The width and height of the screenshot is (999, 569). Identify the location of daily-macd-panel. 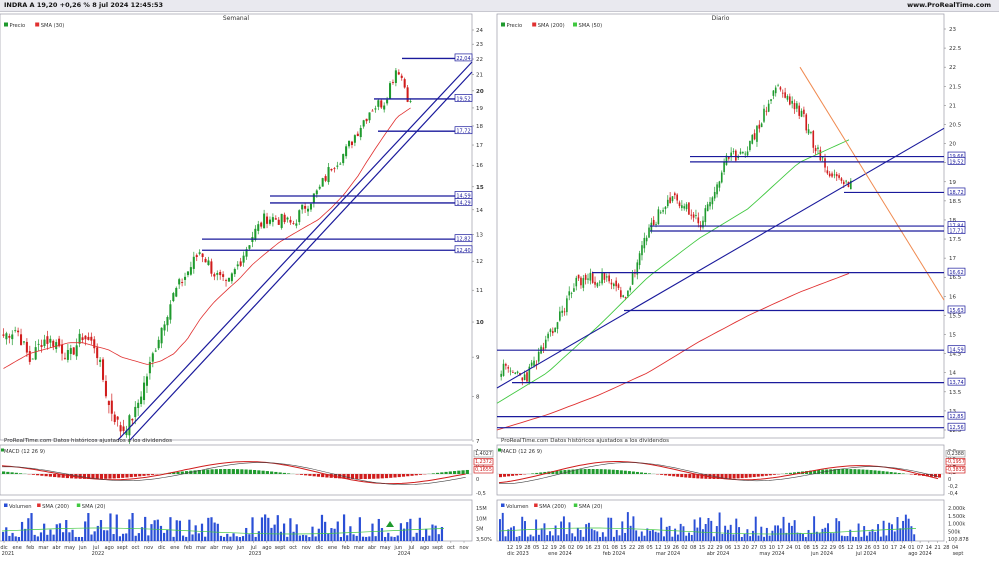
(720, 470).